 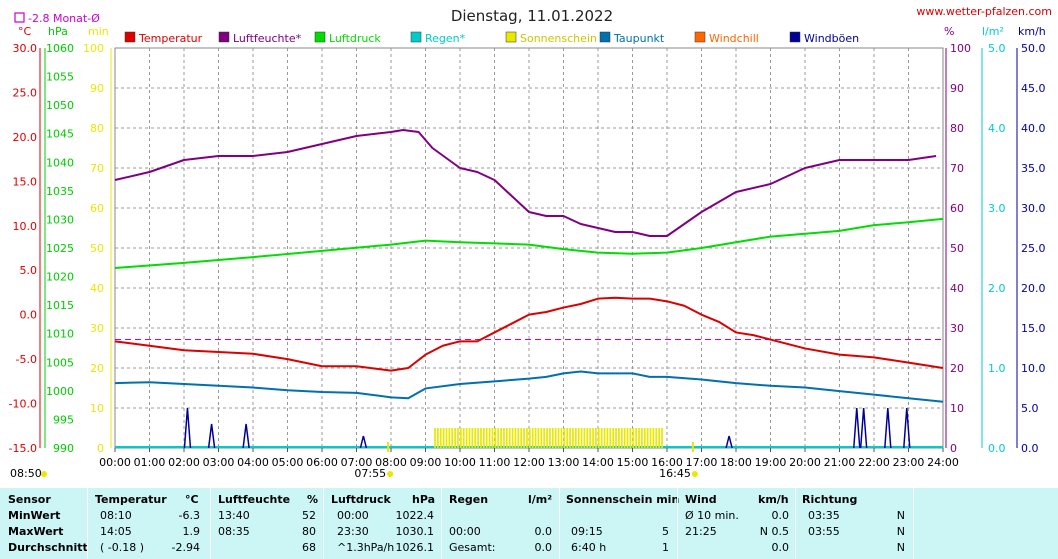 What do you see at coordinates (309, 515) in the screenshot?
I see `stats-hum-v-cell: 52` at bounding box center [309, 515].